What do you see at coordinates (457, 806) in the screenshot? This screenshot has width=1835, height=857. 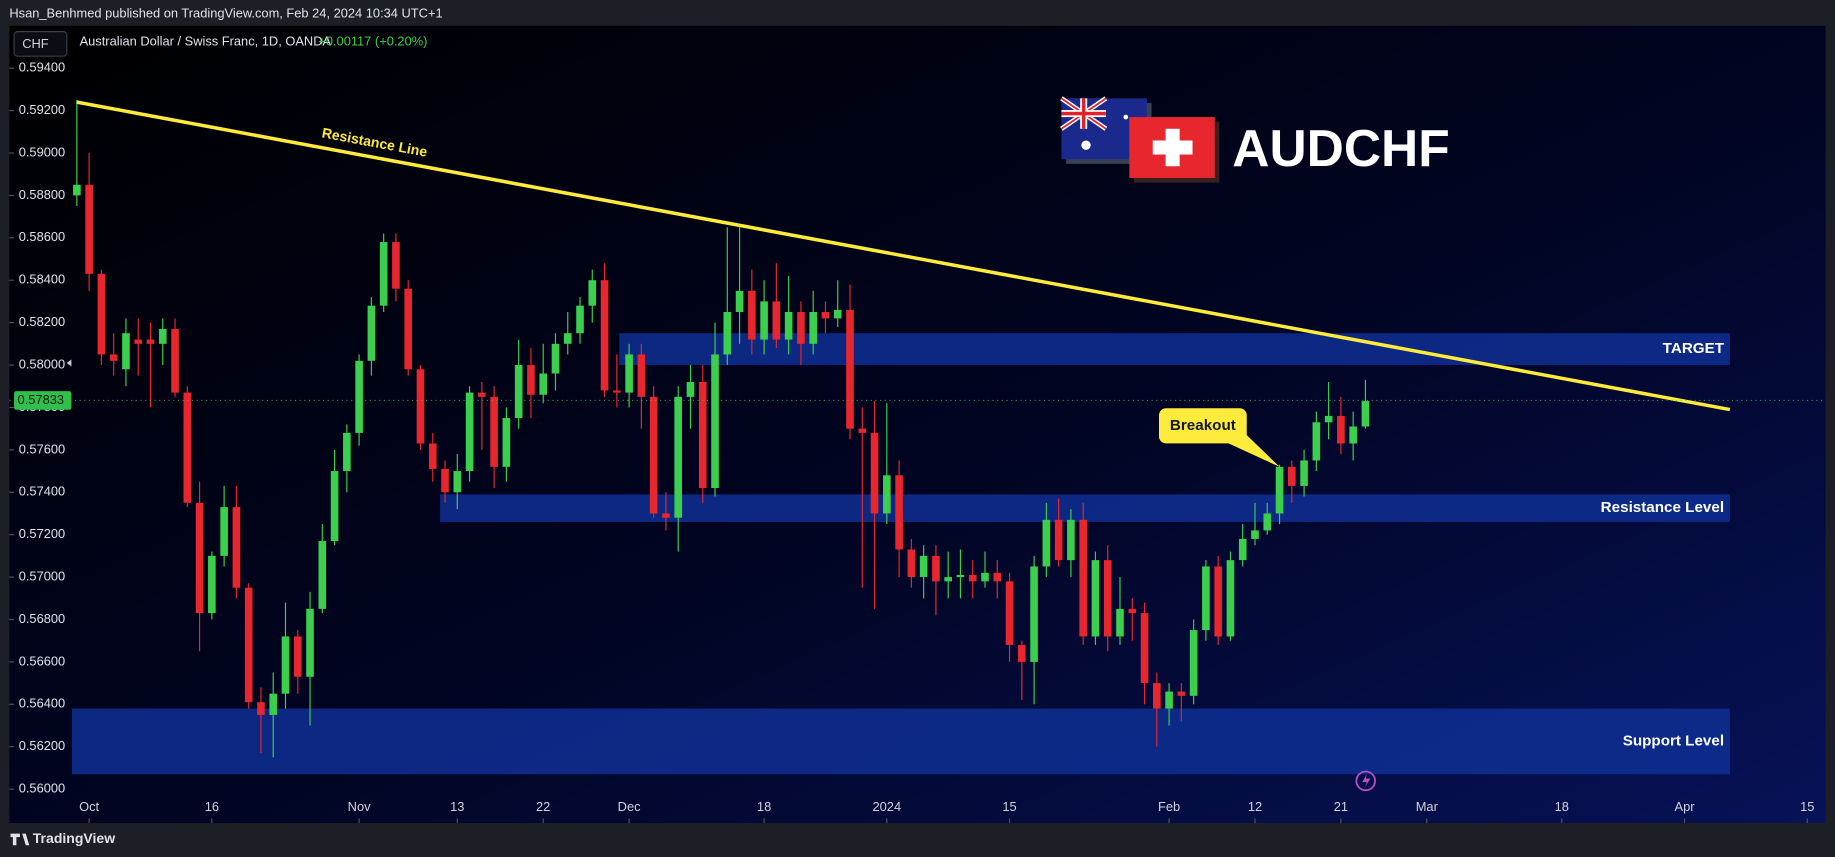 I see `x-tick-label: 13` at bounding box center [457, 806].